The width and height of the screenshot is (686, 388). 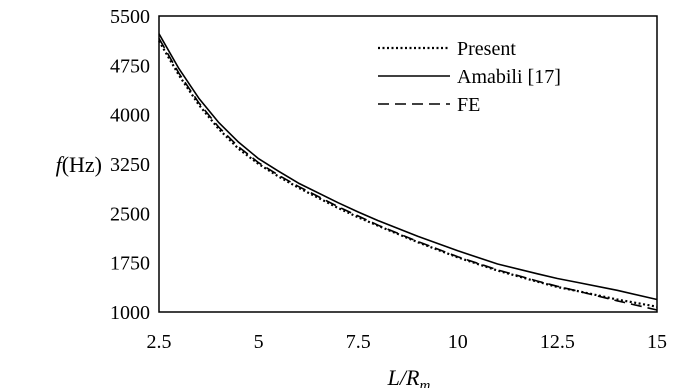 I want to click on legend-label: Present, so click(x=486, y=49).